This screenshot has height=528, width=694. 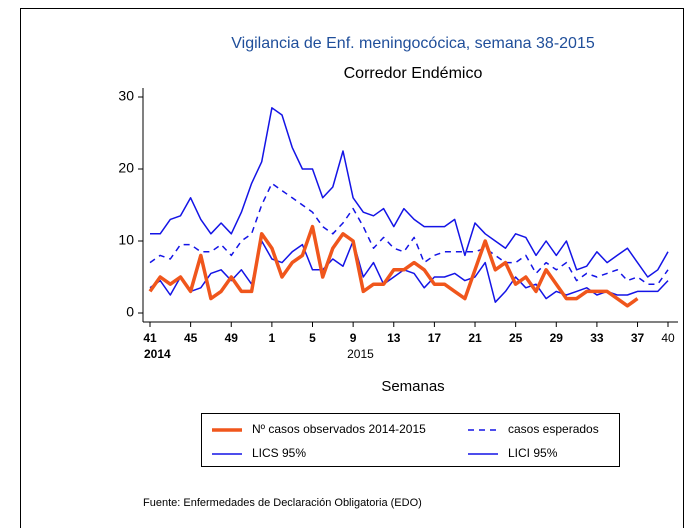 I want to click on legend-label: casos esperados, so click(x=553, y=429).